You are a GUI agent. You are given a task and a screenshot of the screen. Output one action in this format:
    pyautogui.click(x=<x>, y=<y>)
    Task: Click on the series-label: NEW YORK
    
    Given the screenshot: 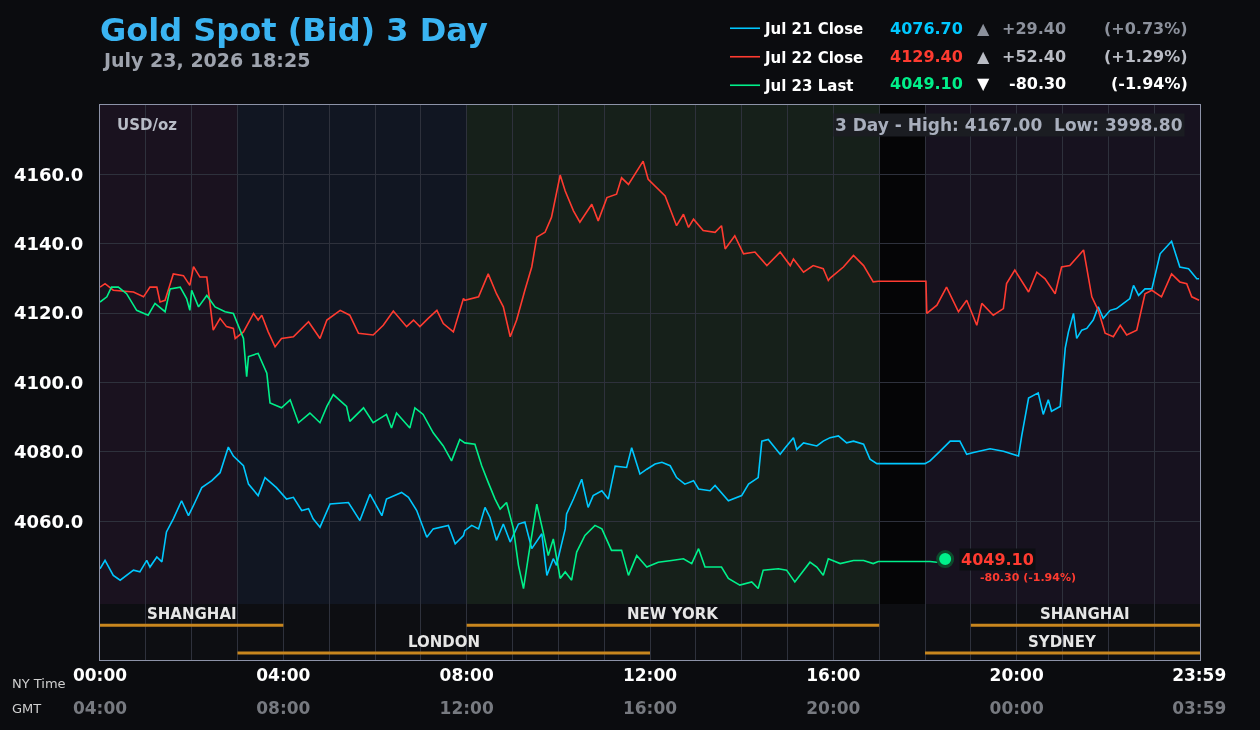 What is the action you would take?
    pyautogui.click(x=673, y=614)
    